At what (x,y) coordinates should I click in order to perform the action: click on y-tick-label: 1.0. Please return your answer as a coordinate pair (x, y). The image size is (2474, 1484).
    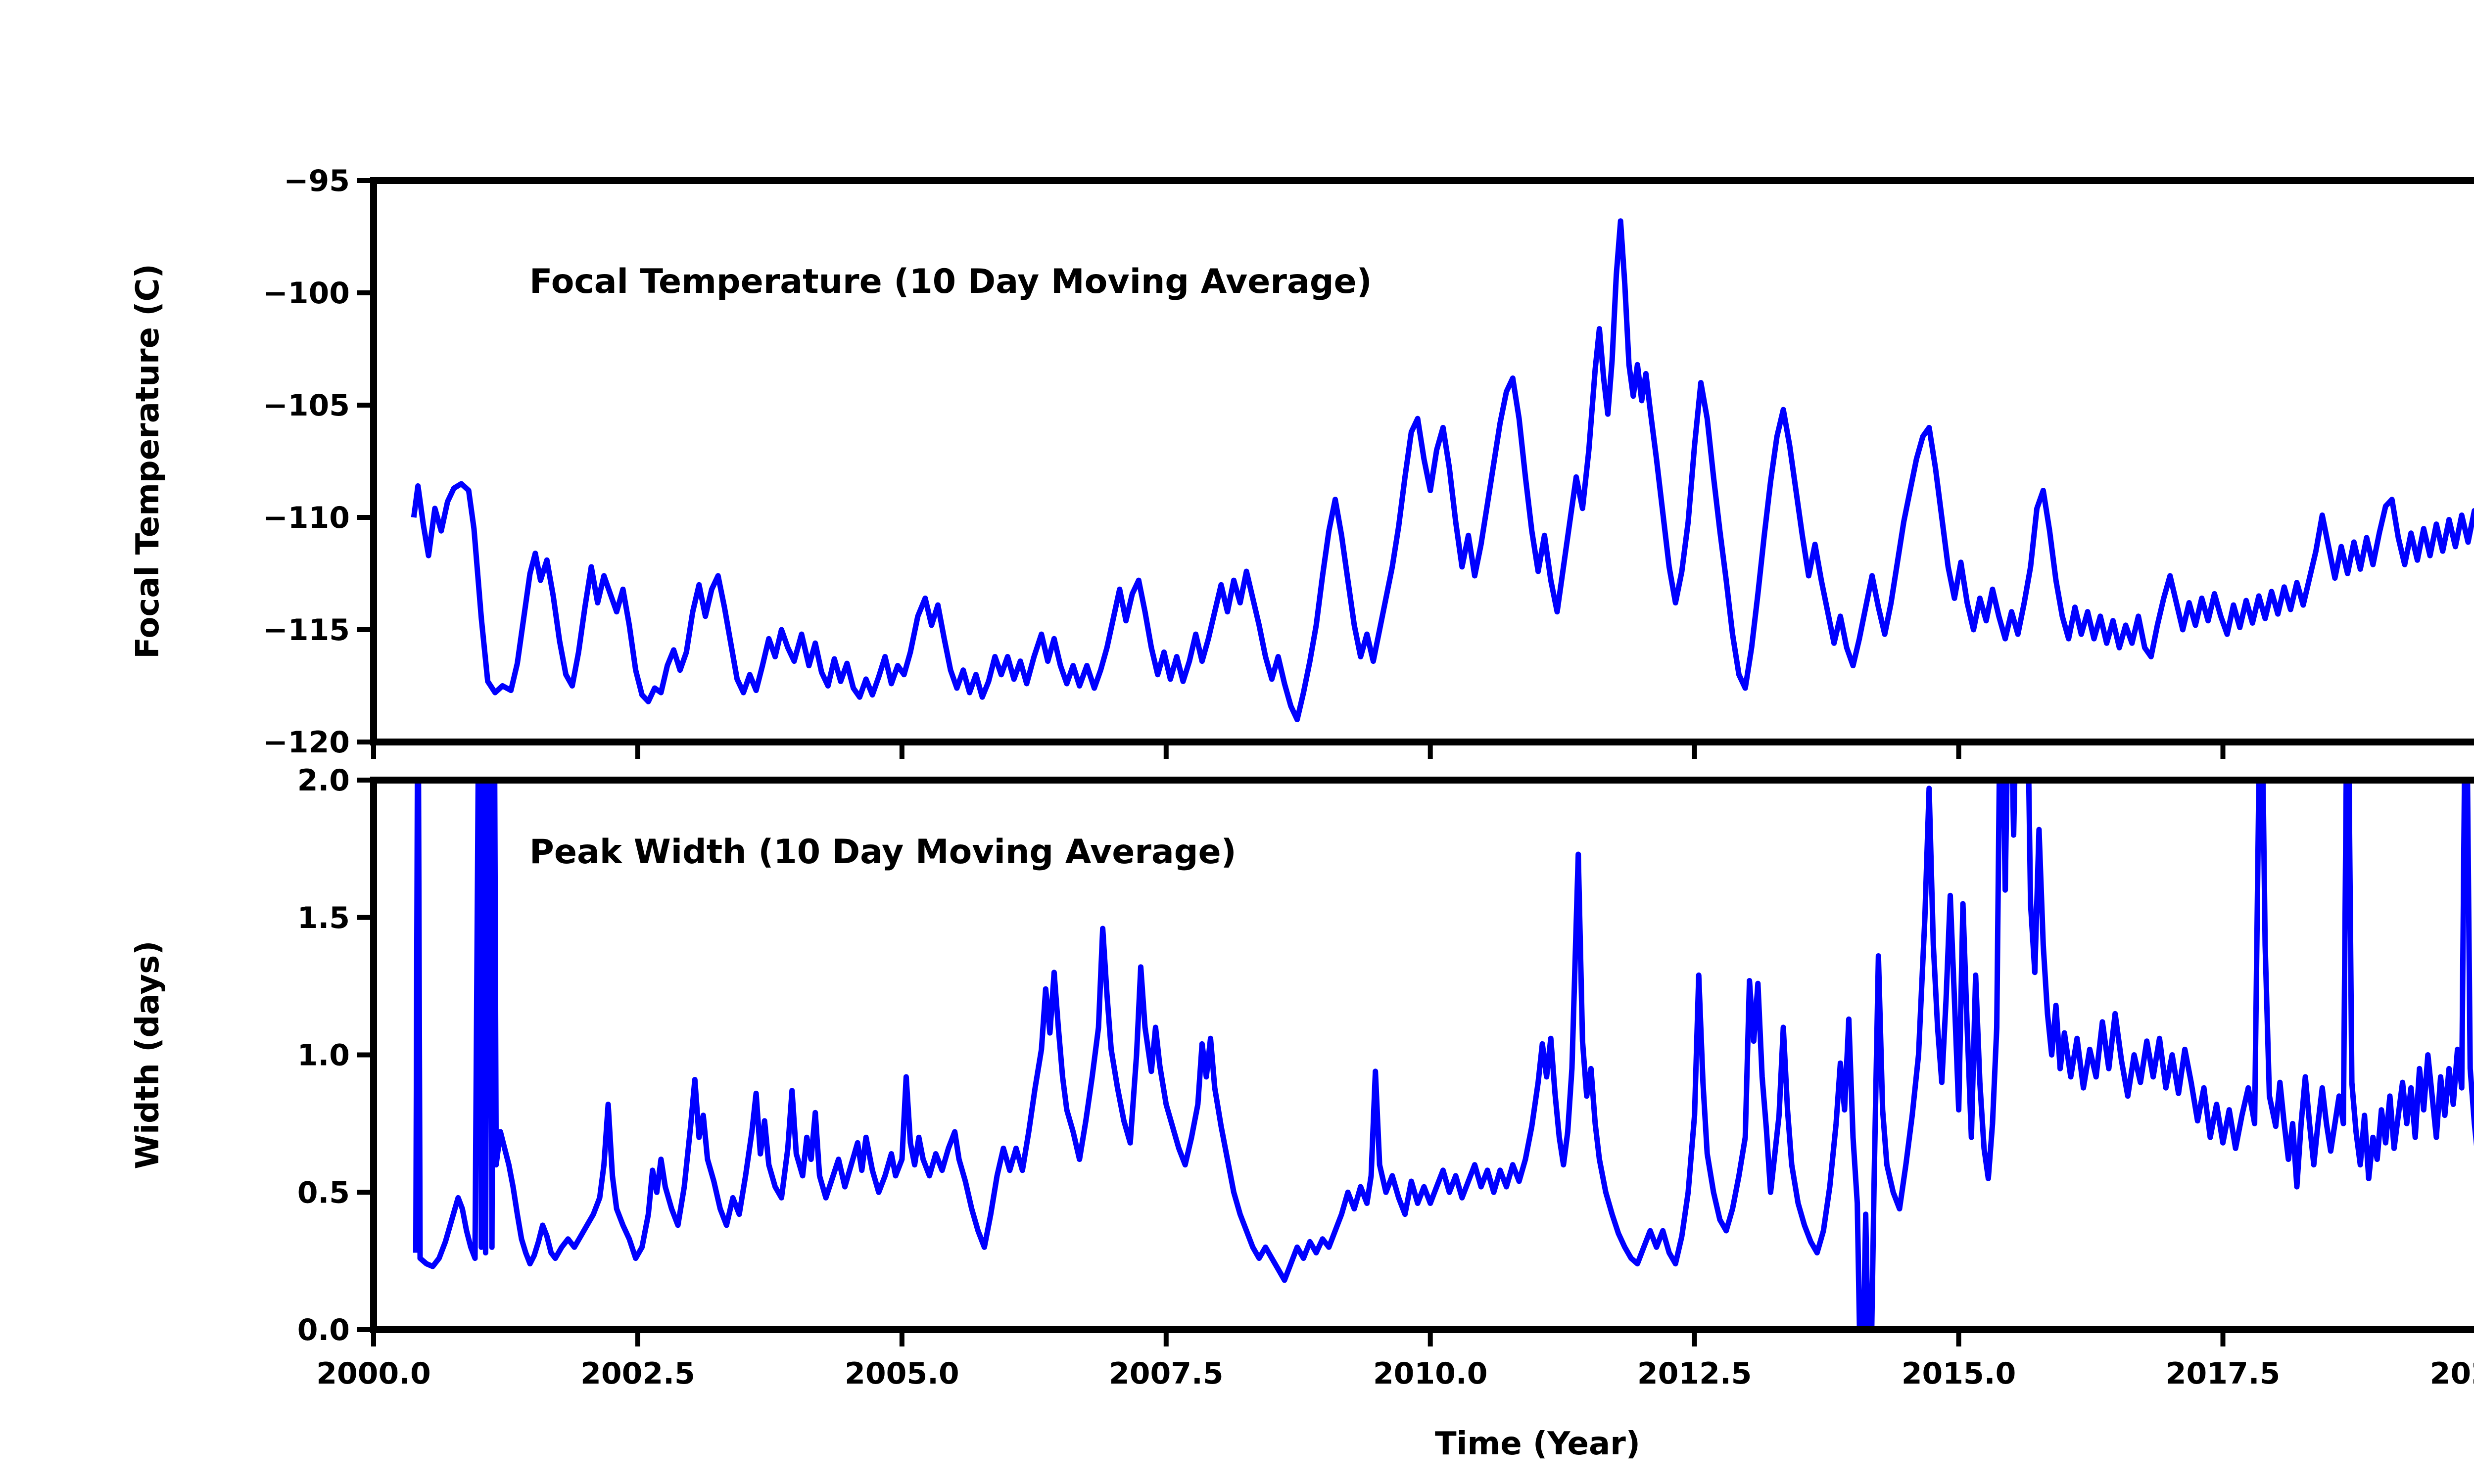
    Looking at the image, I should click on (324, 1055).